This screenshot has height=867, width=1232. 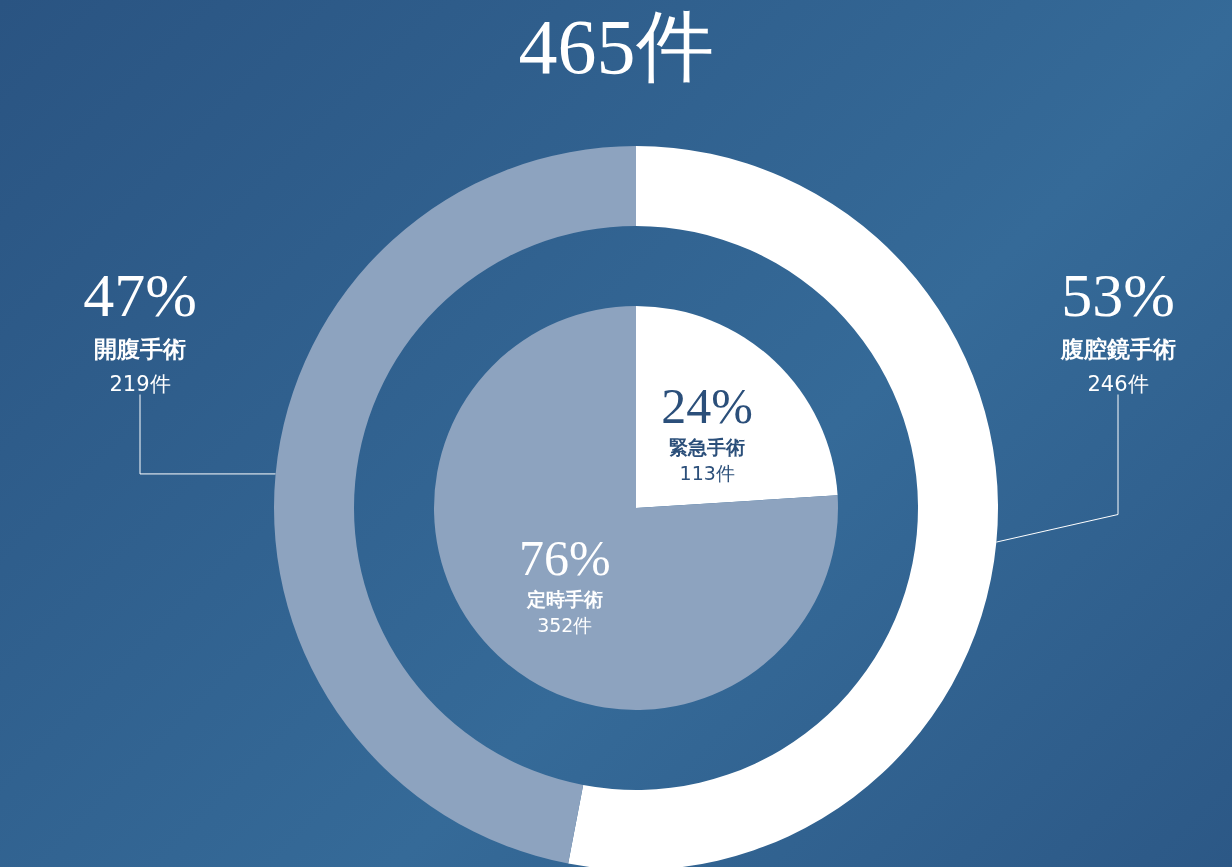 I want to click on text: 246件, so click(x=1118, y=384).